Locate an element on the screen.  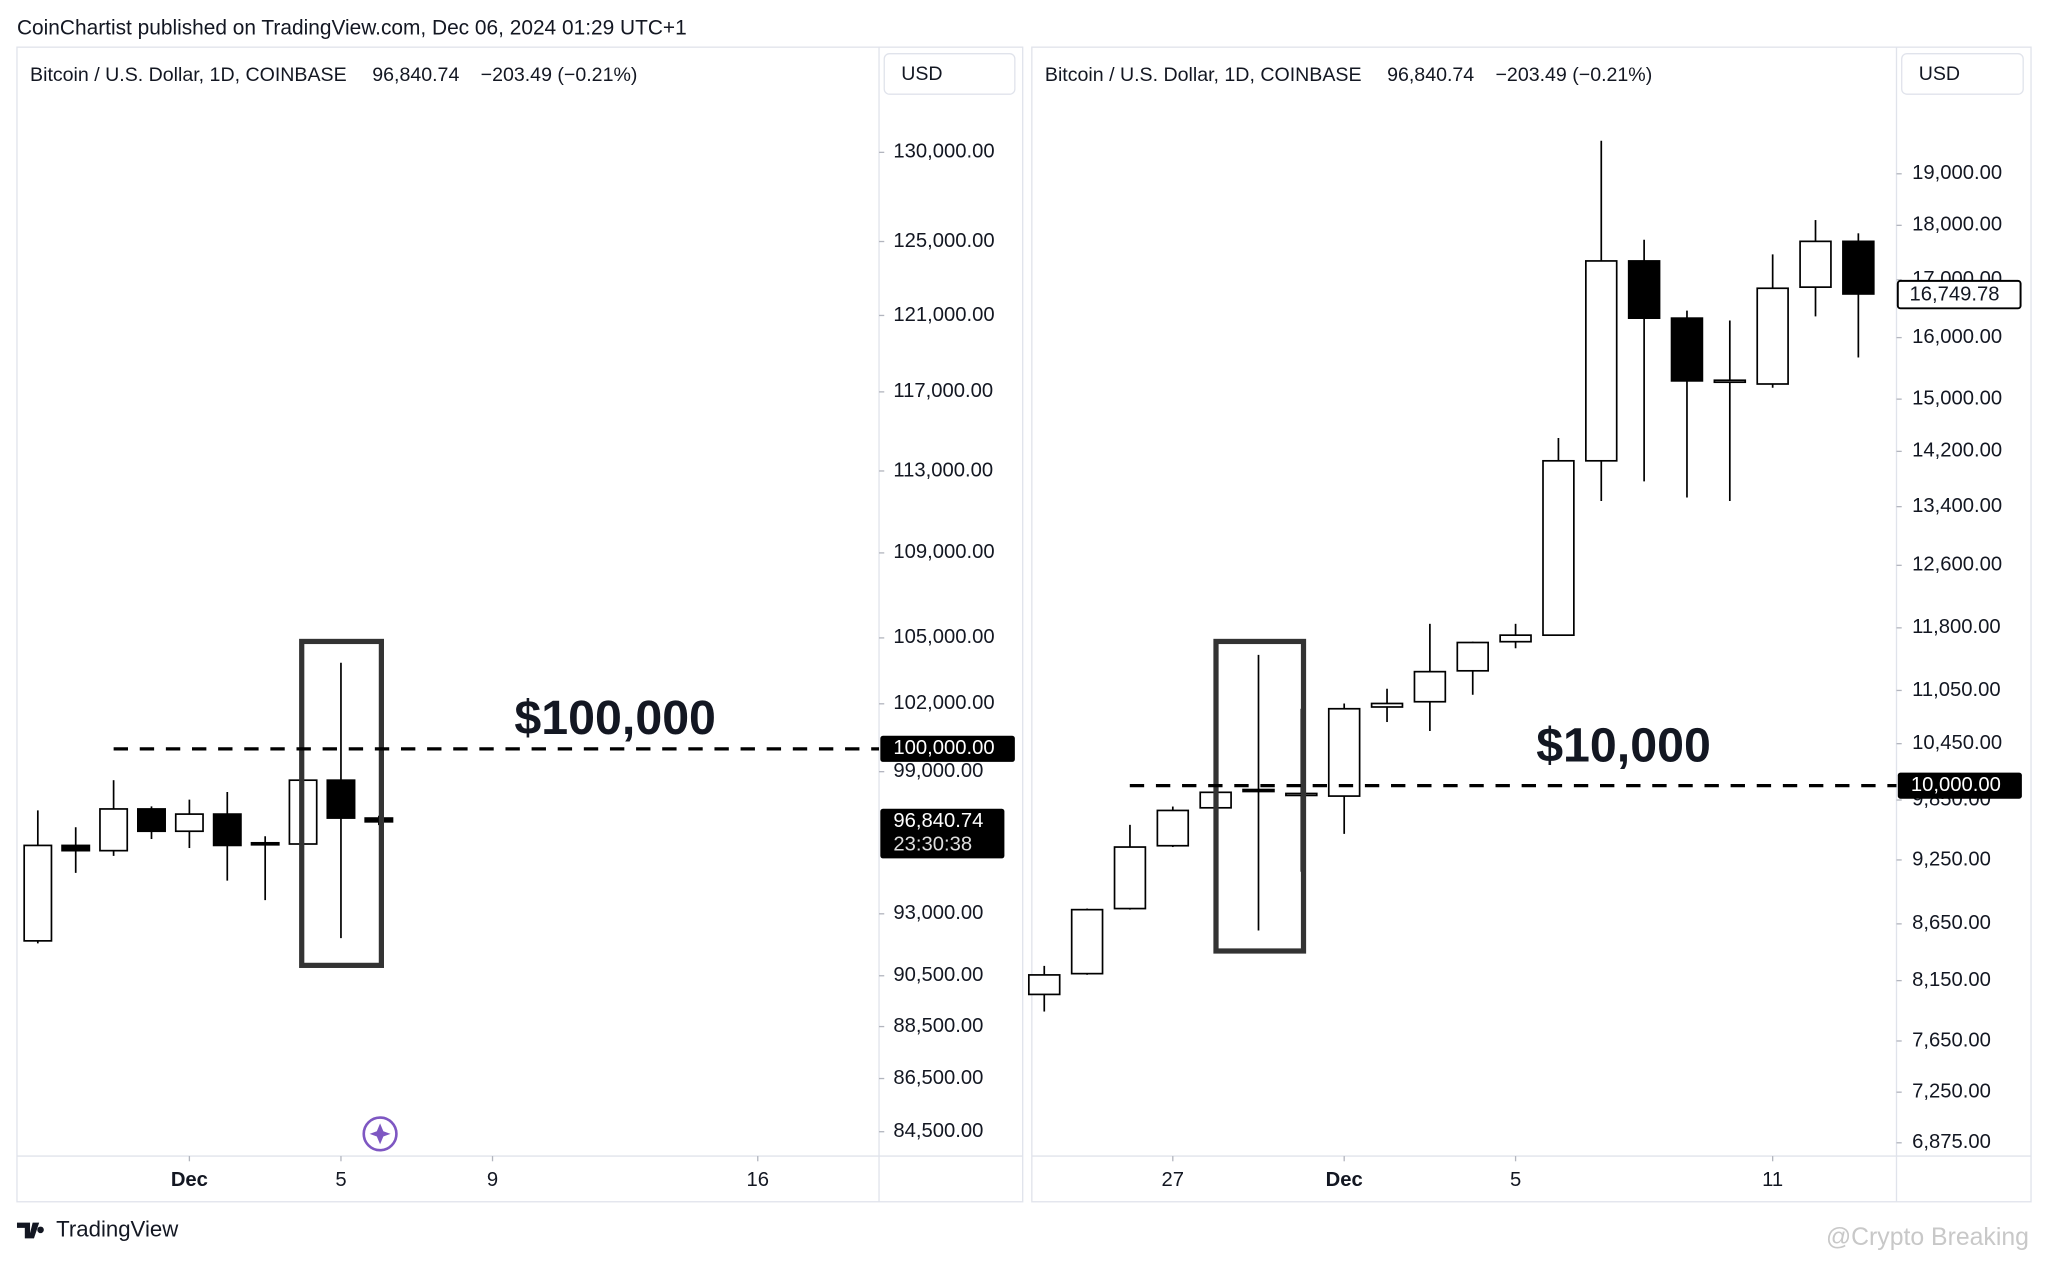
y-tick-label: 86,500.00 is located at coordinates (938, 1078).